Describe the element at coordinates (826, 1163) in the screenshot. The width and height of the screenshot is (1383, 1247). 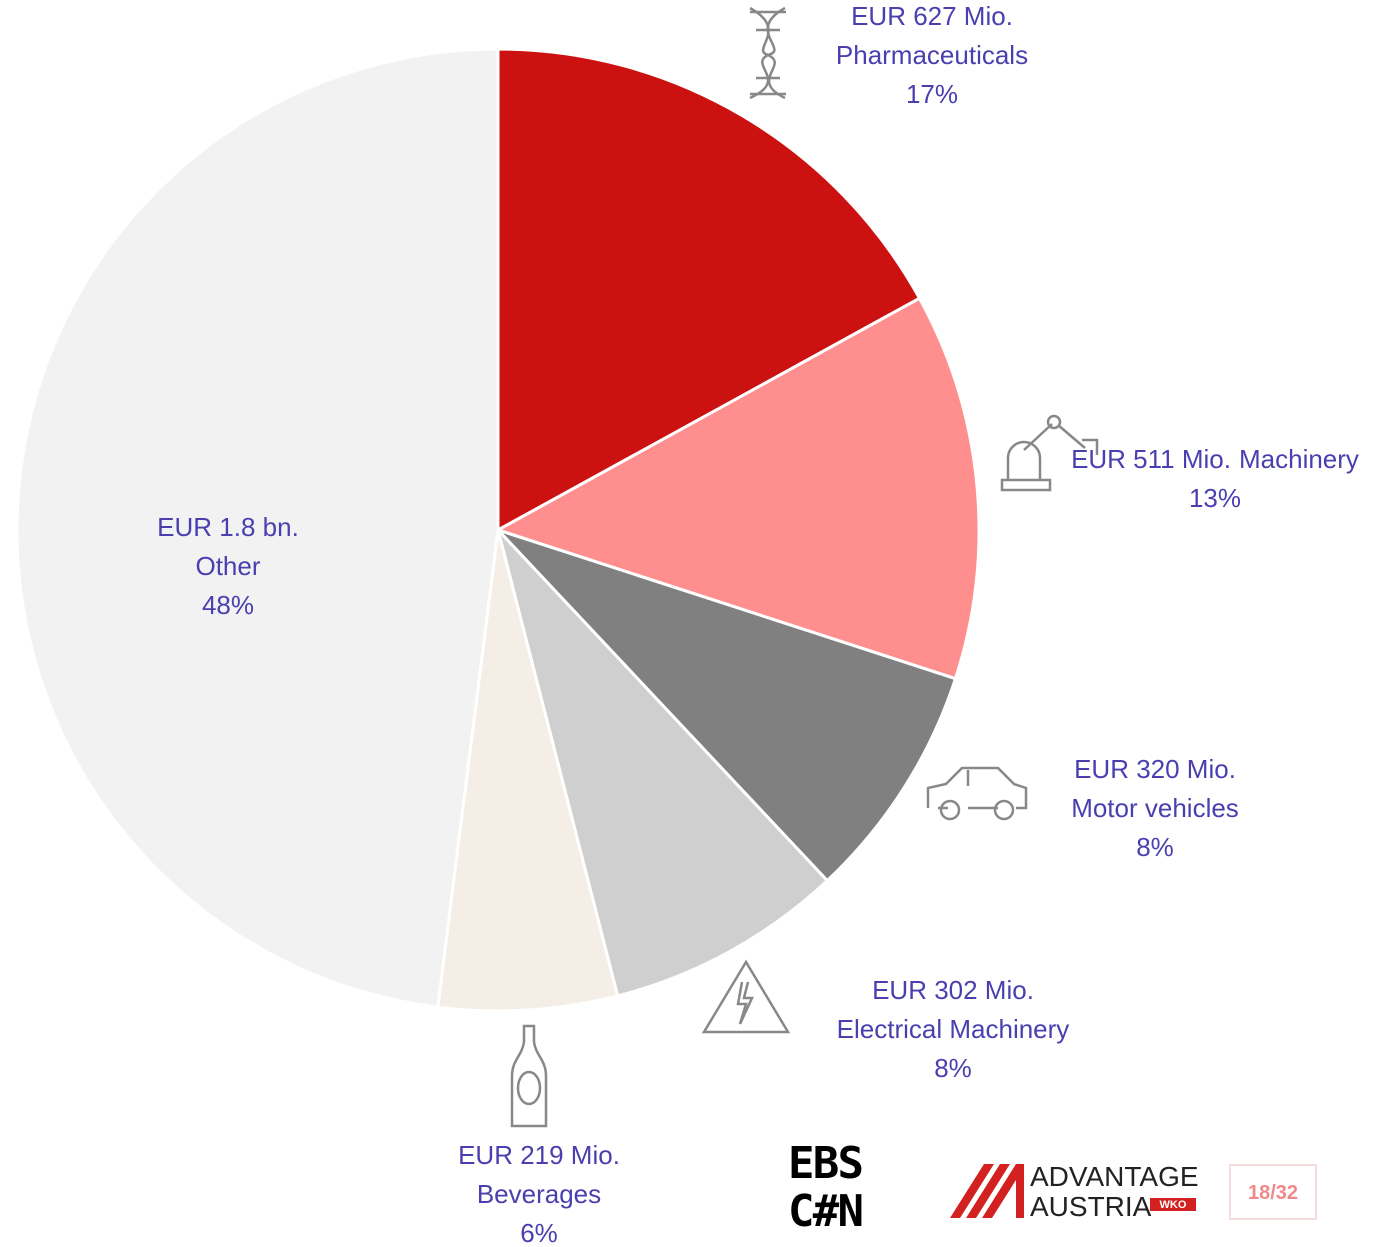
I see `logo-text: EBS` at that location.